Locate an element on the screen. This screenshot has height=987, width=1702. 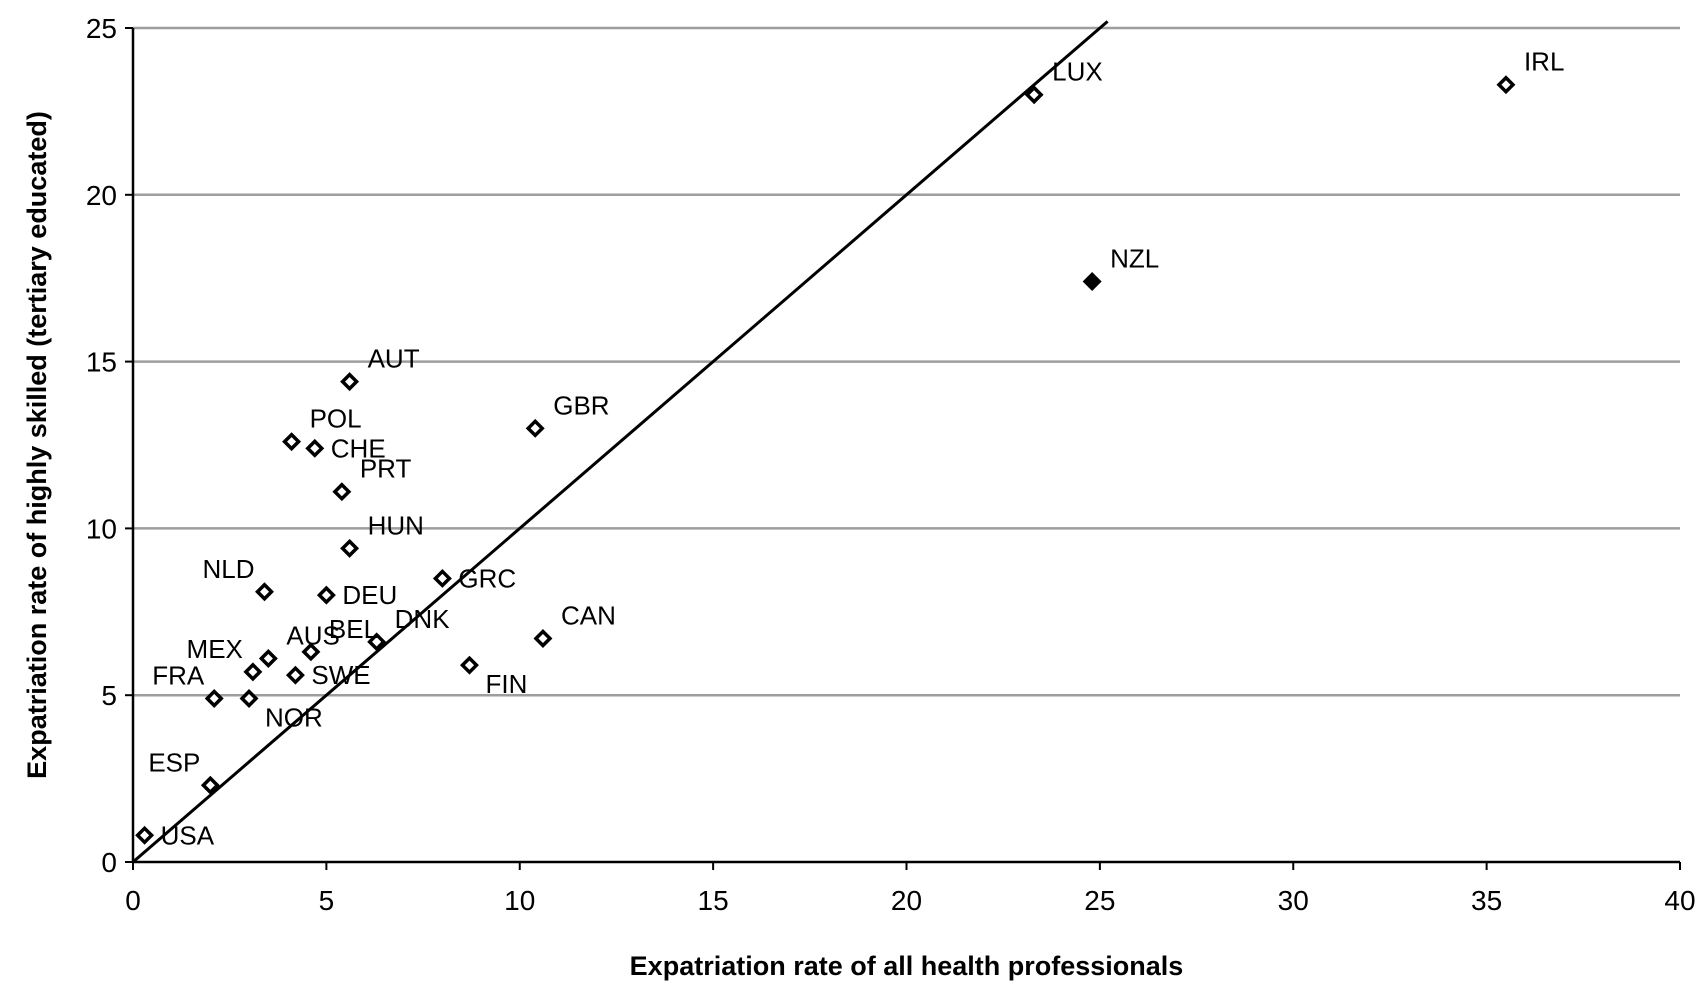
y-tick-label-15: 15 is located at coordinates (101, 362).